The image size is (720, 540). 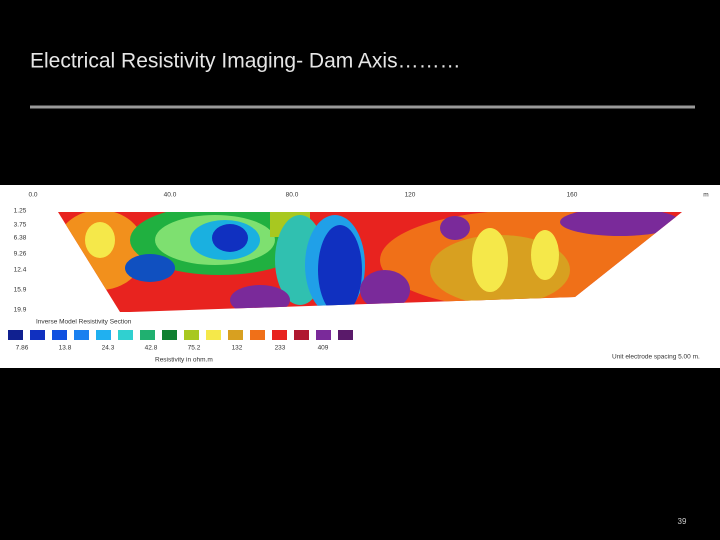 What do you see at coordinates (323, 348) in the screenshot?
I see `legend-value: 409` at bounding box center [323, 348].